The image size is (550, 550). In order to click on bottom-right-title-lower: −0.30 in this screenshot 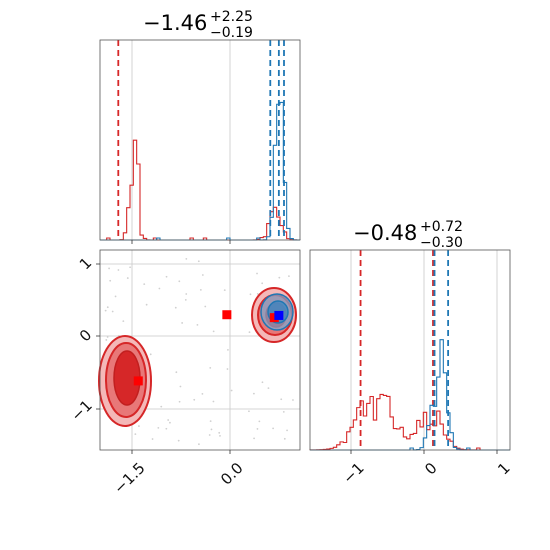, I will do `click(441, 243)`.